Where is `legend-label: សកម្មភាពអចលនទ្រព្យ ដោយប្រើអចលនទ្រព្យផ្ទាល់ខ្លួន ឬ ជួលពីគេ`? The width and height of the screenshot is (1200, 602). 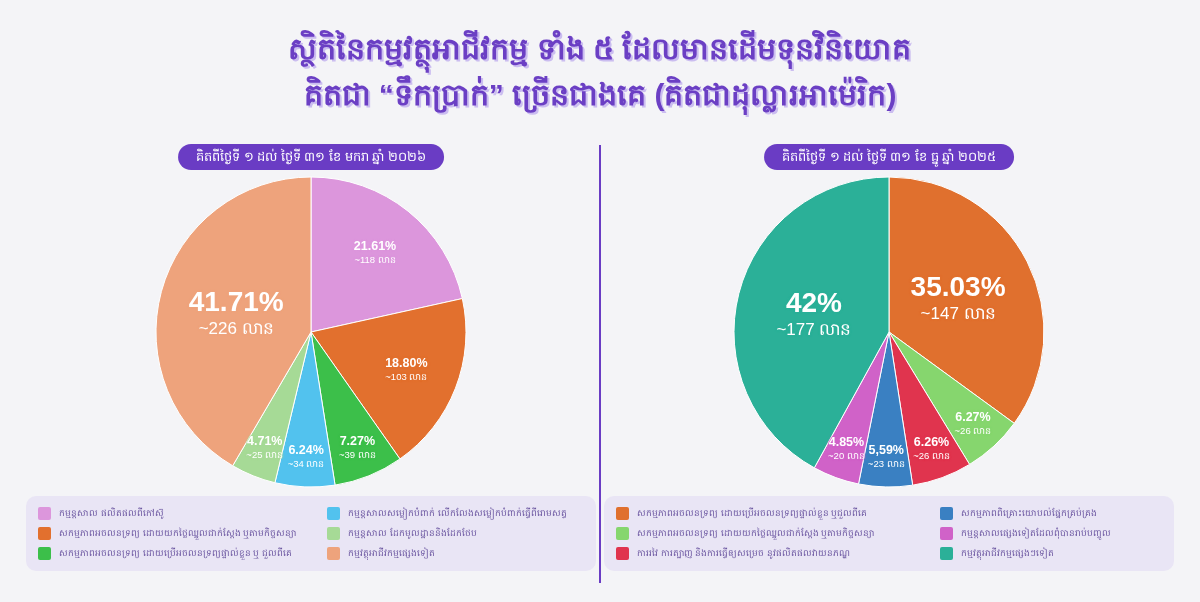
legend-label: សកម្មភាពអចលនទ្រព្យ ដោយប្រើអចលនទ្រព្យផ្ទាល់ខ្លួន ឬ ជួលពីគេ is located at coordinates (175, 553).